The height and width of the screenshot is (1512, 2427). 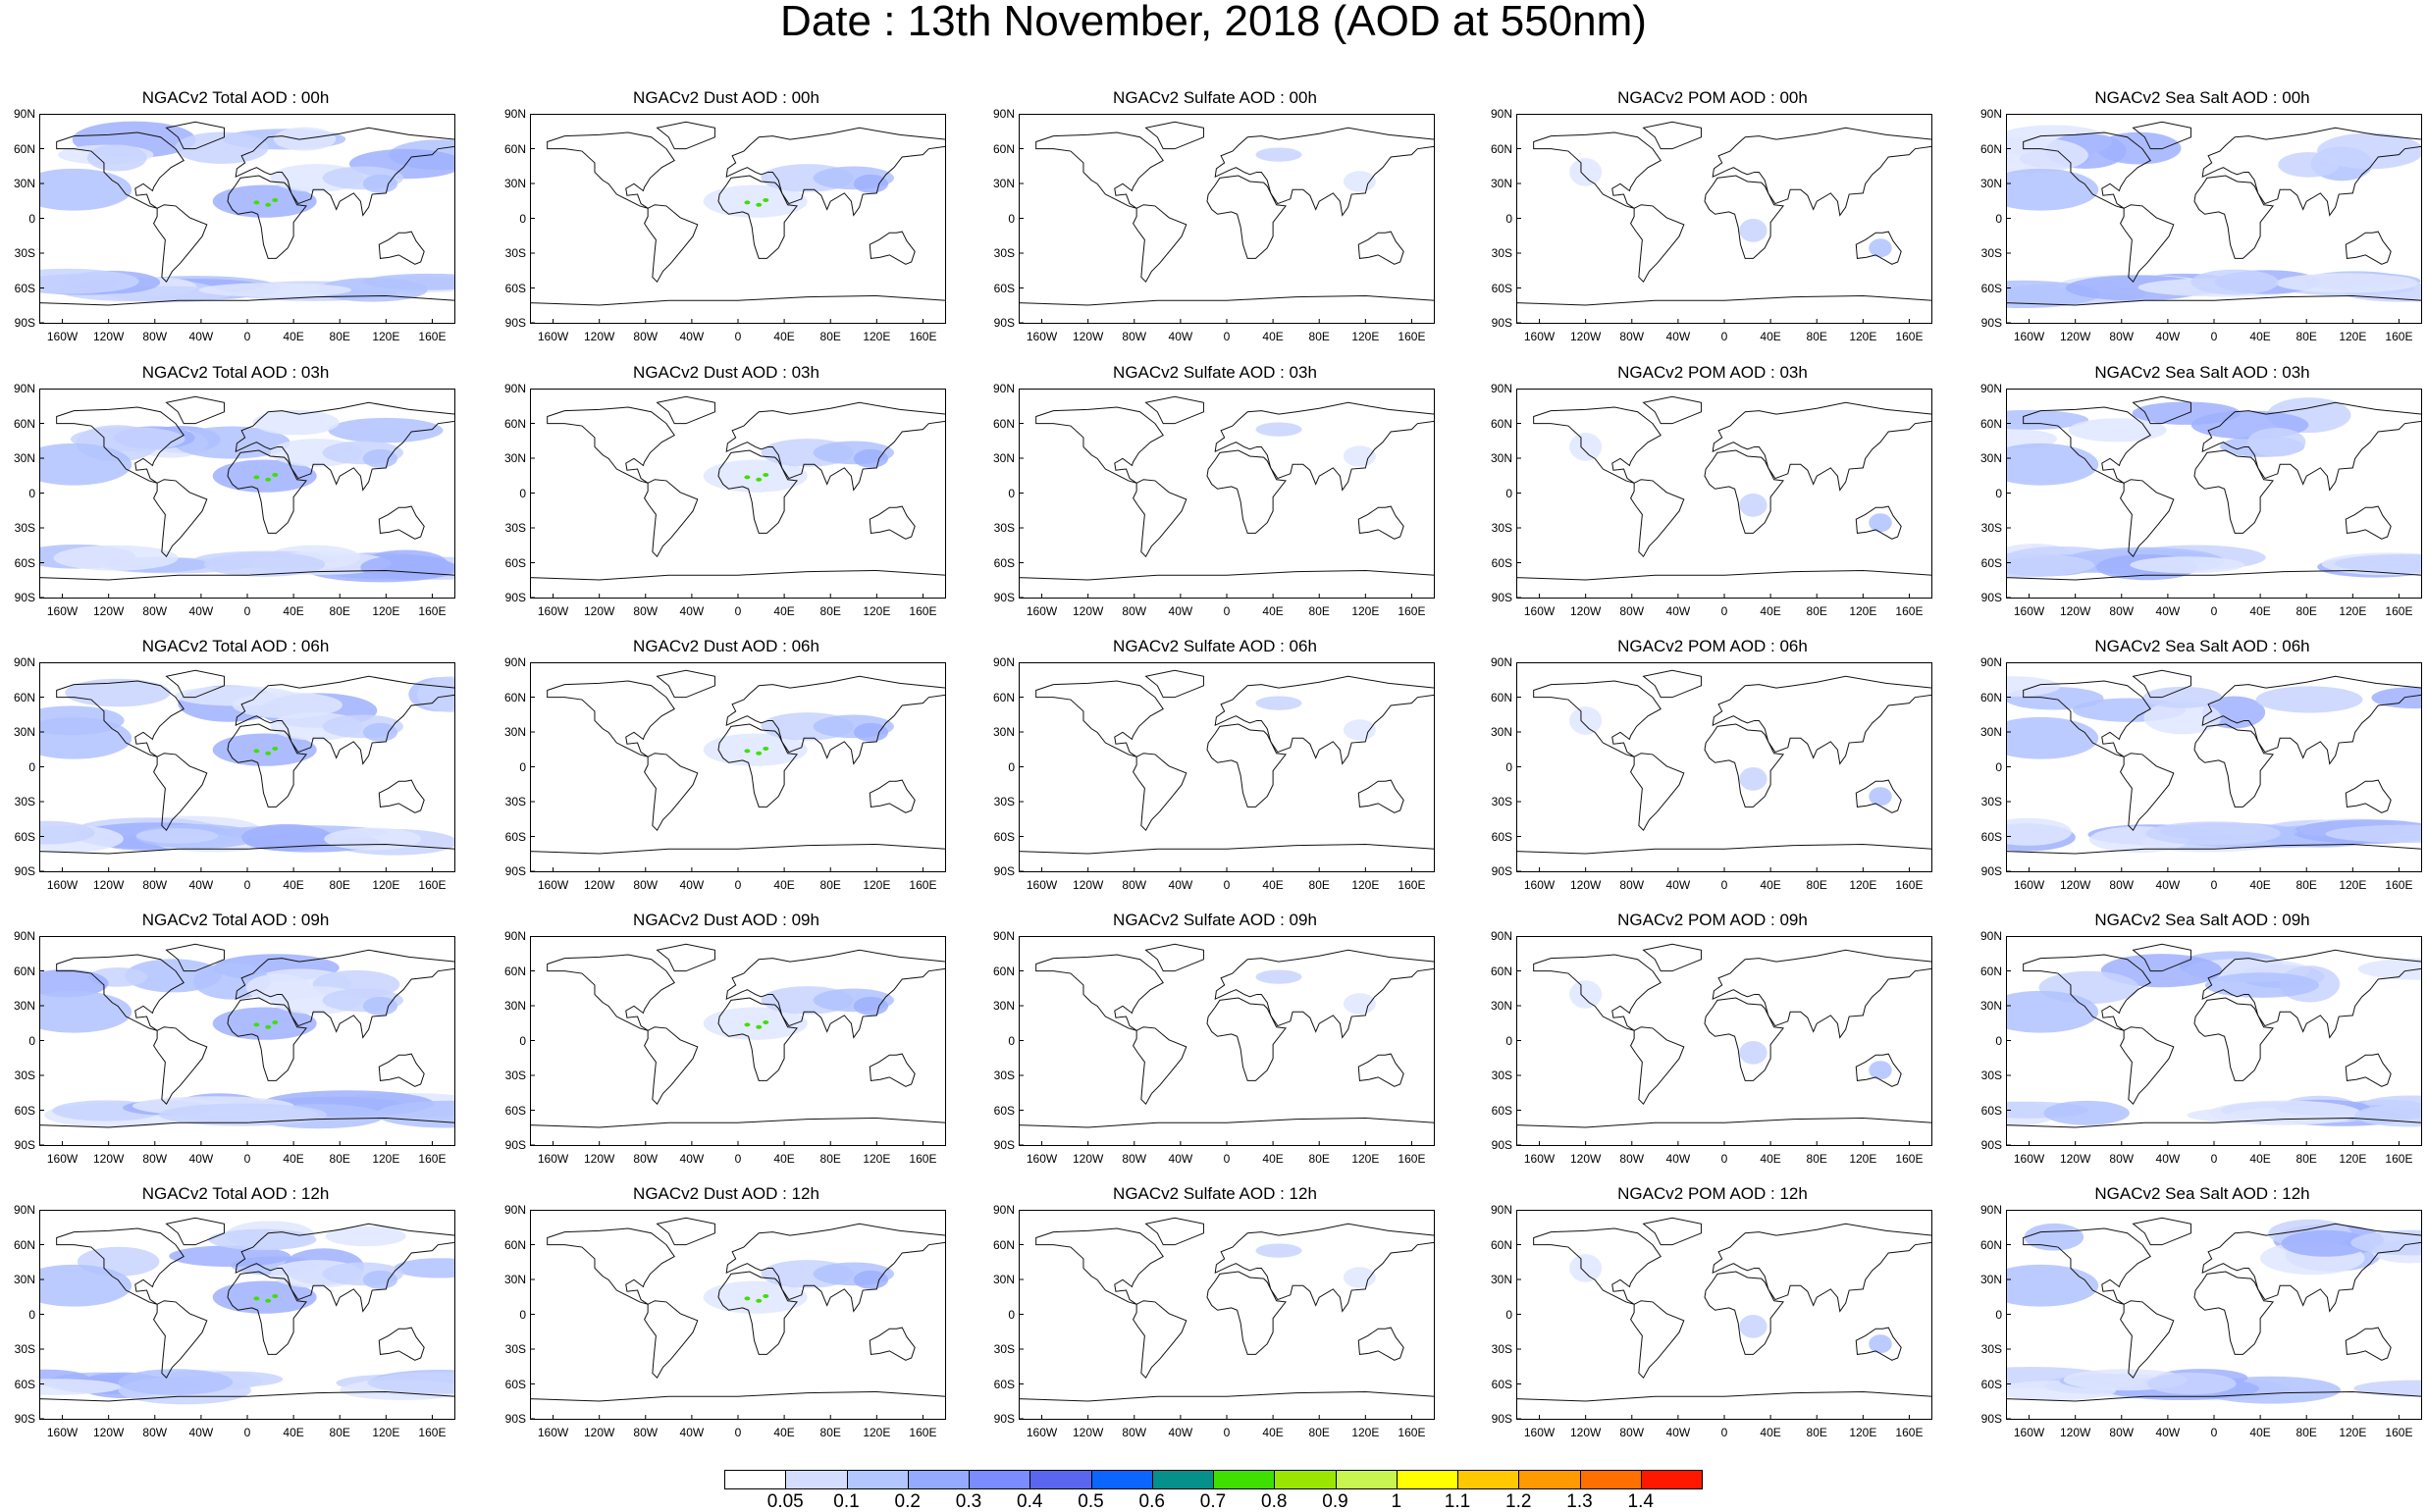 I want to click on panel-title: NGACv2 Sea Salt AOD : 12h, so click(x=2202, y=1193).